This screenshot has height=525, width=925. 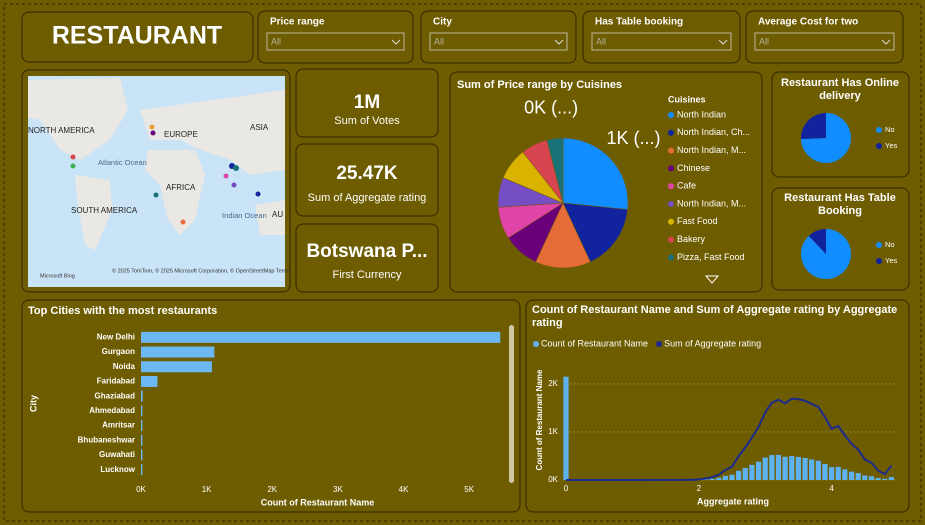 I want to click on slicer-label: Has Table booking, so click(x=639, y=22).